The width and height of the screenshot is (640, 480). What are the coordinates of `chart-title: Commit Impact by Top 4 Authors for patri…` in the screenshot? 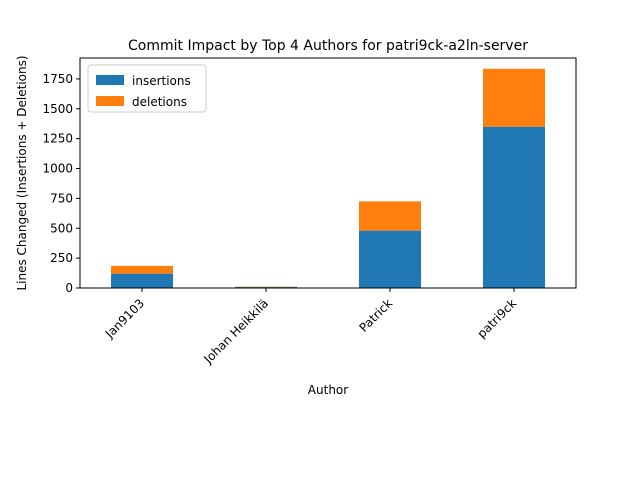 It's located at (328, 46).